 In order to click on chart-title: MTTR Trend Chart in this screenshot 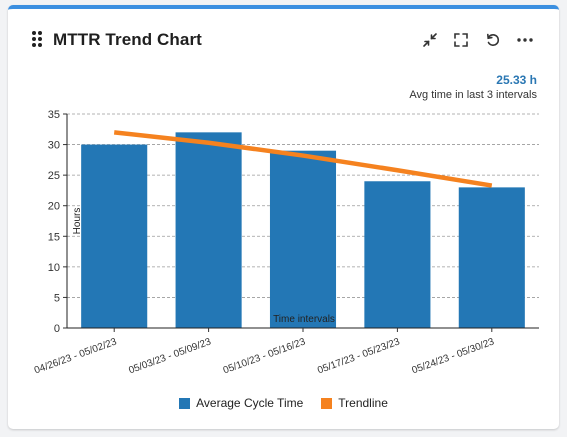, I will do `click(127, 39)`.